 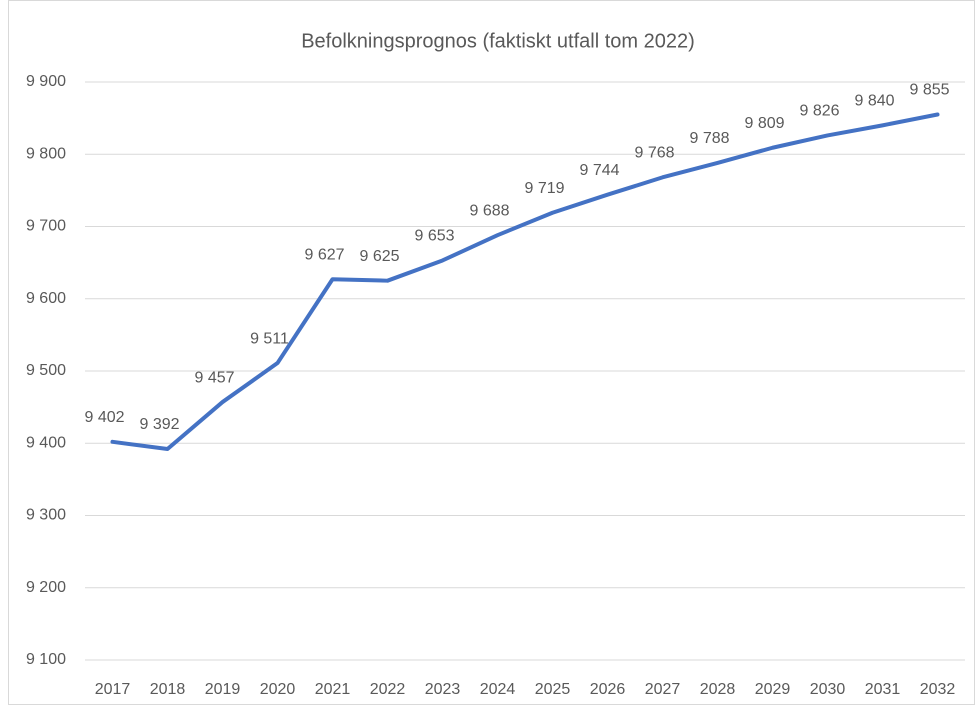 What do you see at coordinates (46, 659) in the screenshot?
I see `y-tick-label: 9 100` at bounding box center [46, 659].